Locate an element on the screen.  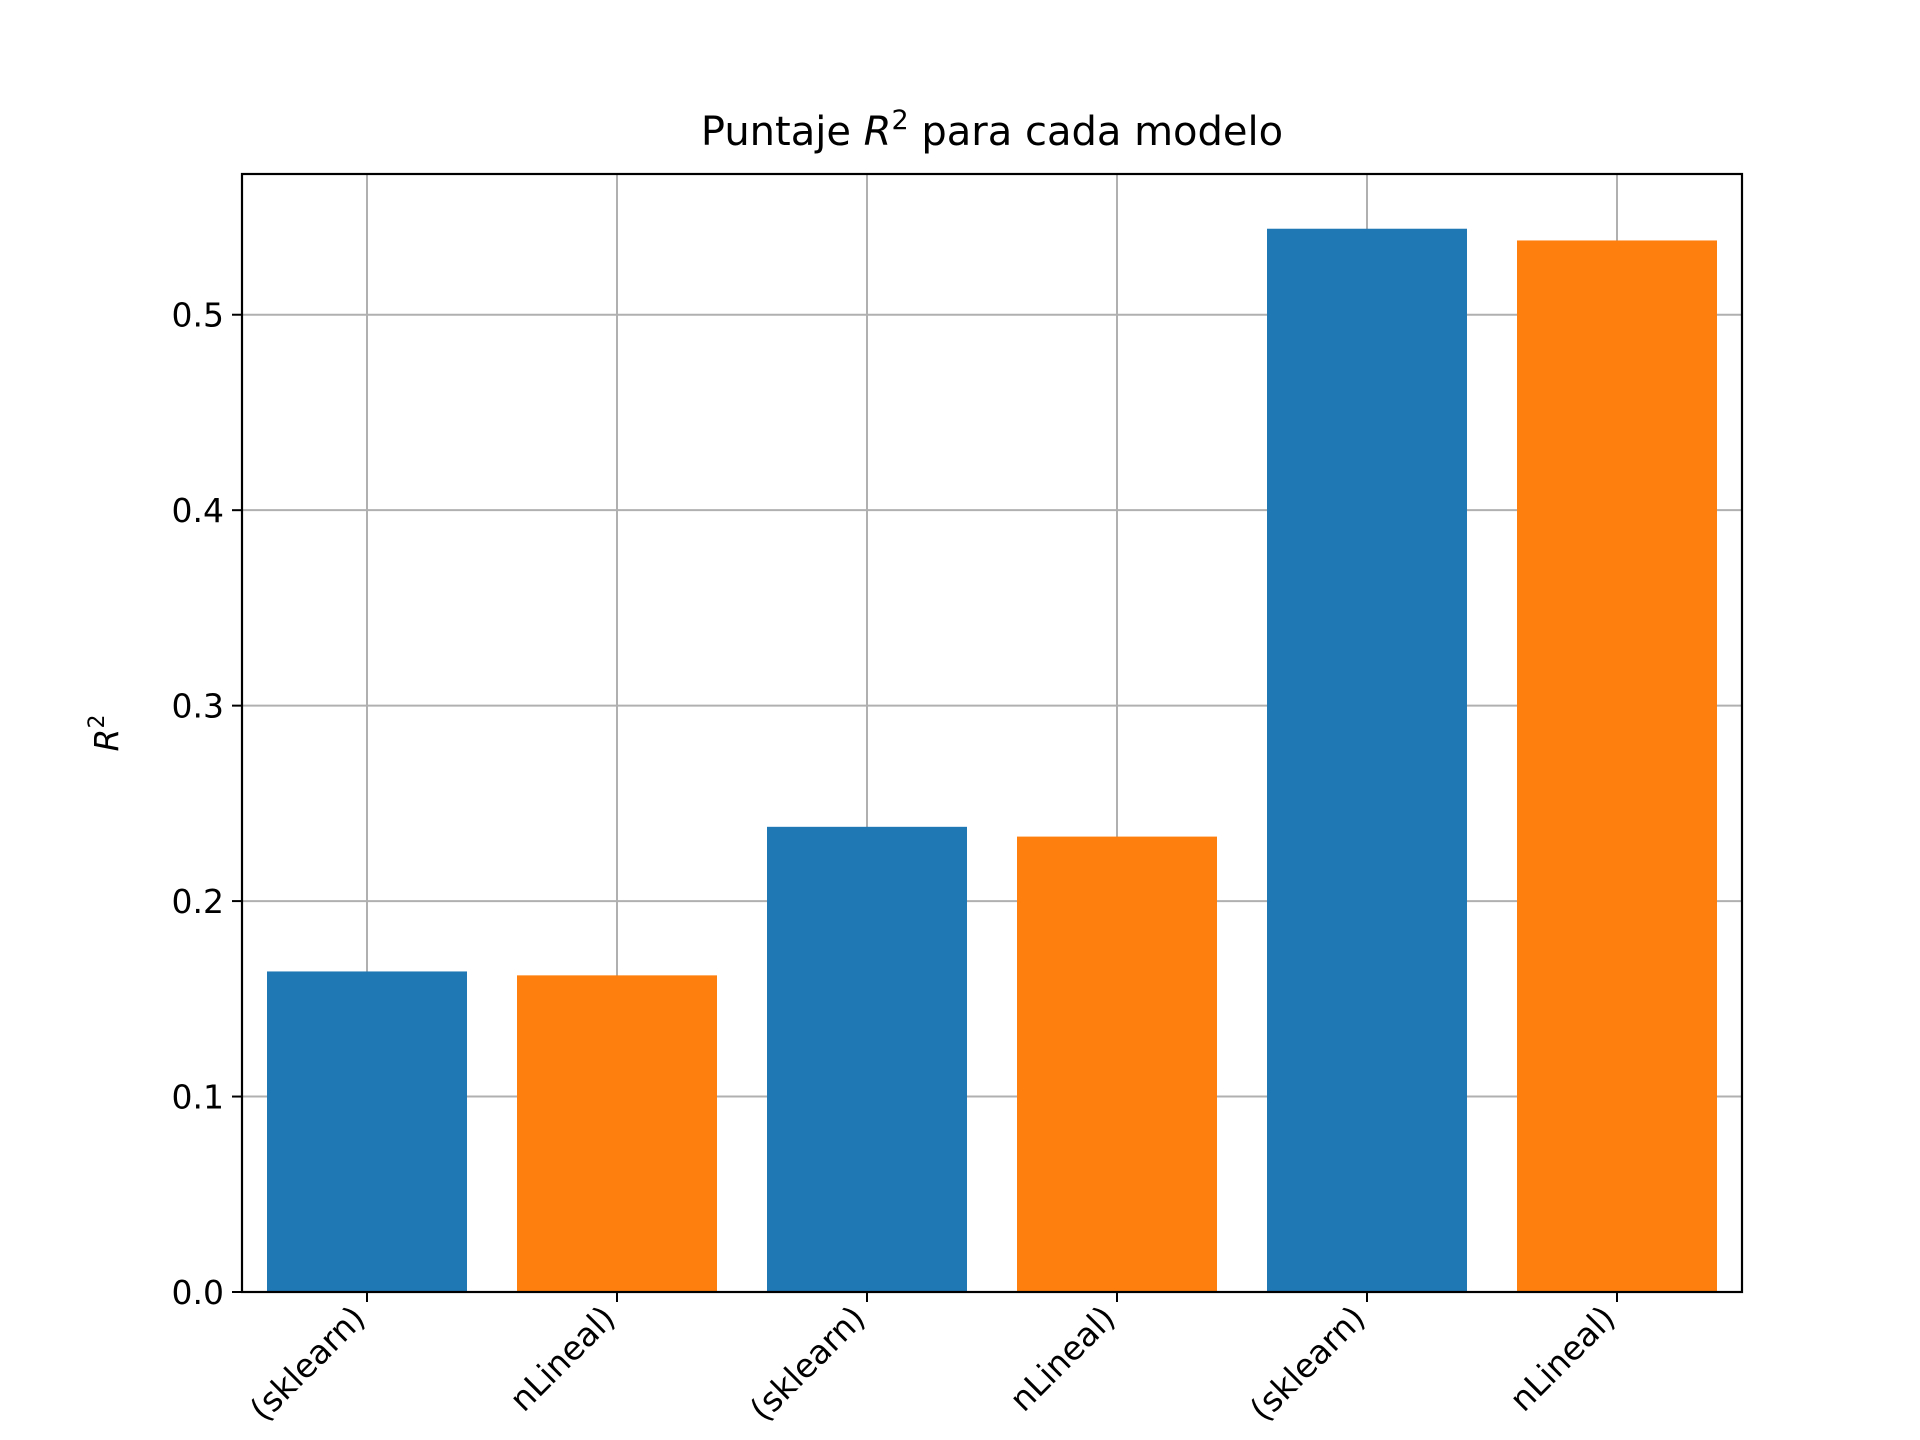
y-axis-label-superscript: 2 is located at coordinates (97, 722).